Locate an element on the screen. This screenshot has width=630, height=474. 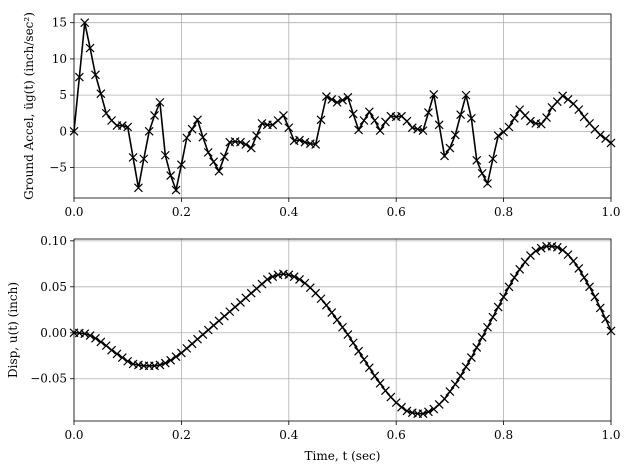
x-axis-label: Time, t (sec) is located at coordinates (343, 456).